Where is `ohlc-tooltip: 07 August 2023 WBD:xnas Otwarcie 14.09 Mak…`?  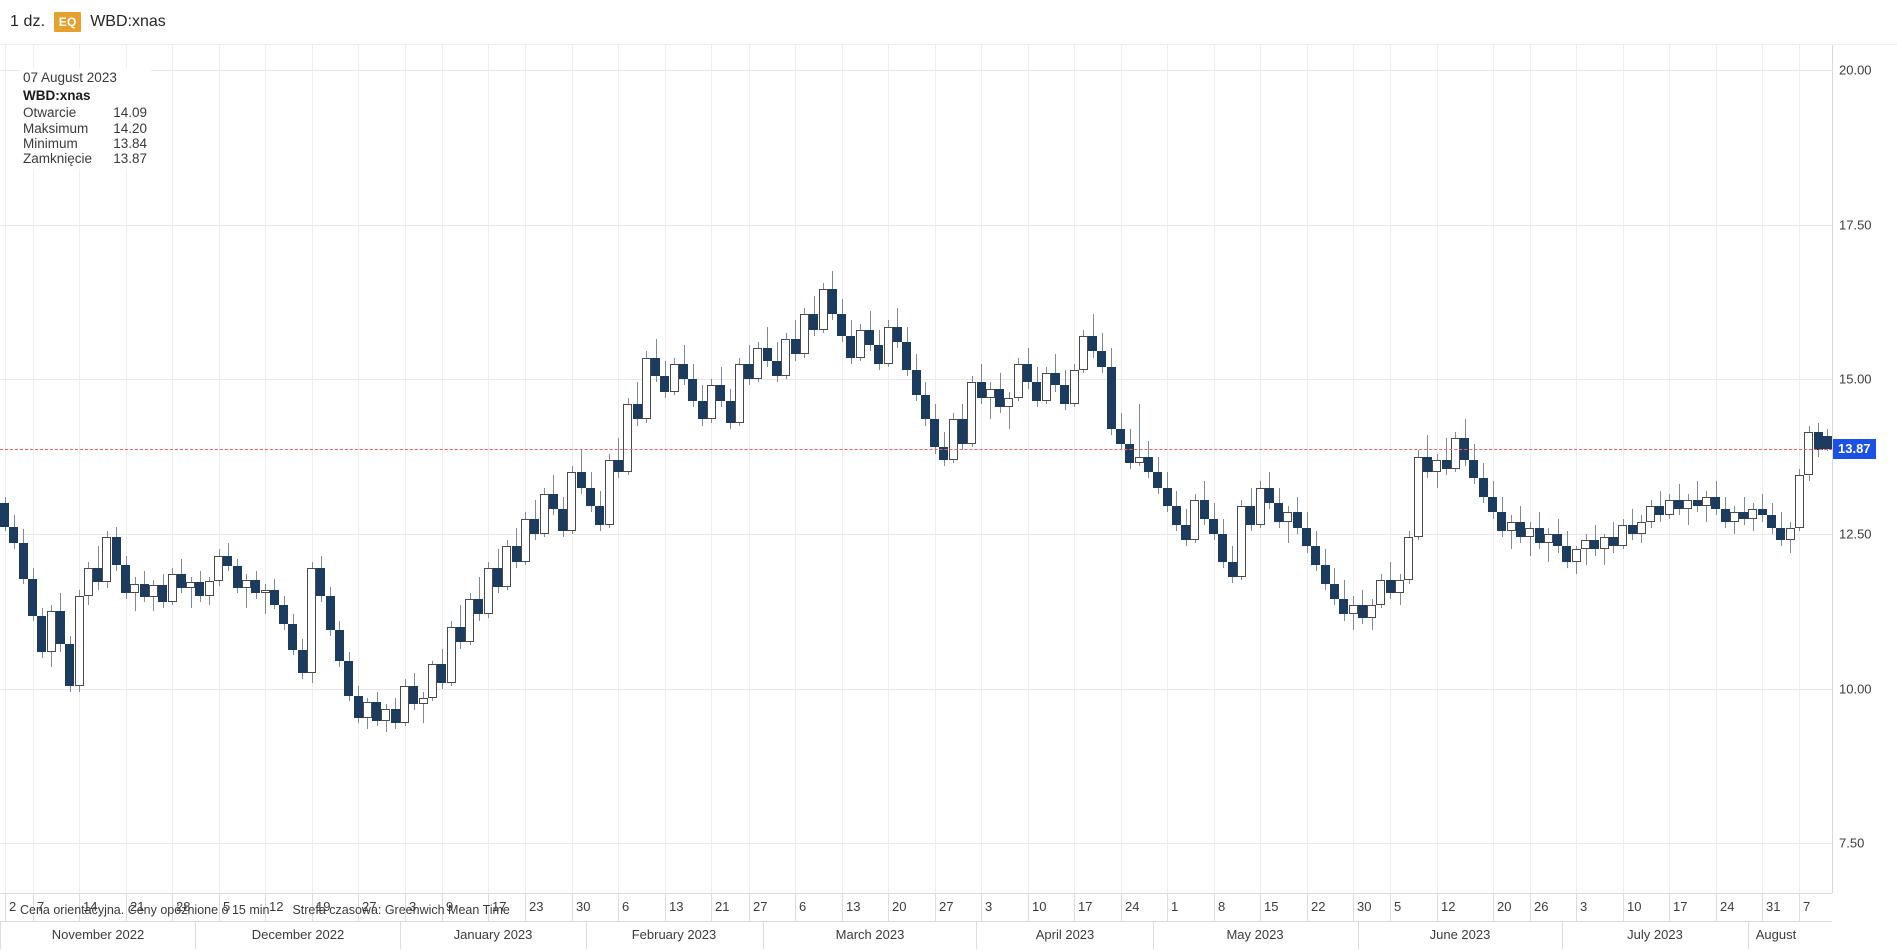
ohlc-tooltip: 07 August 2023 WBD:xnas Otwarcie 14.09 Mak… is located at coordinates (85, 119).